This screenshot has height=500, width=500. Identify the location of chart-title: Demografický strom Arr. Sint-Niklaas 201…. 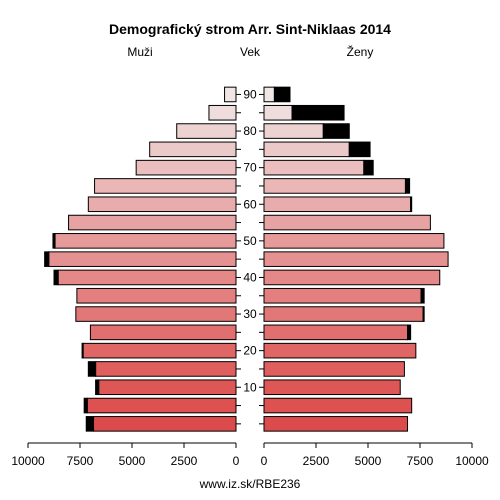
(250, 29).